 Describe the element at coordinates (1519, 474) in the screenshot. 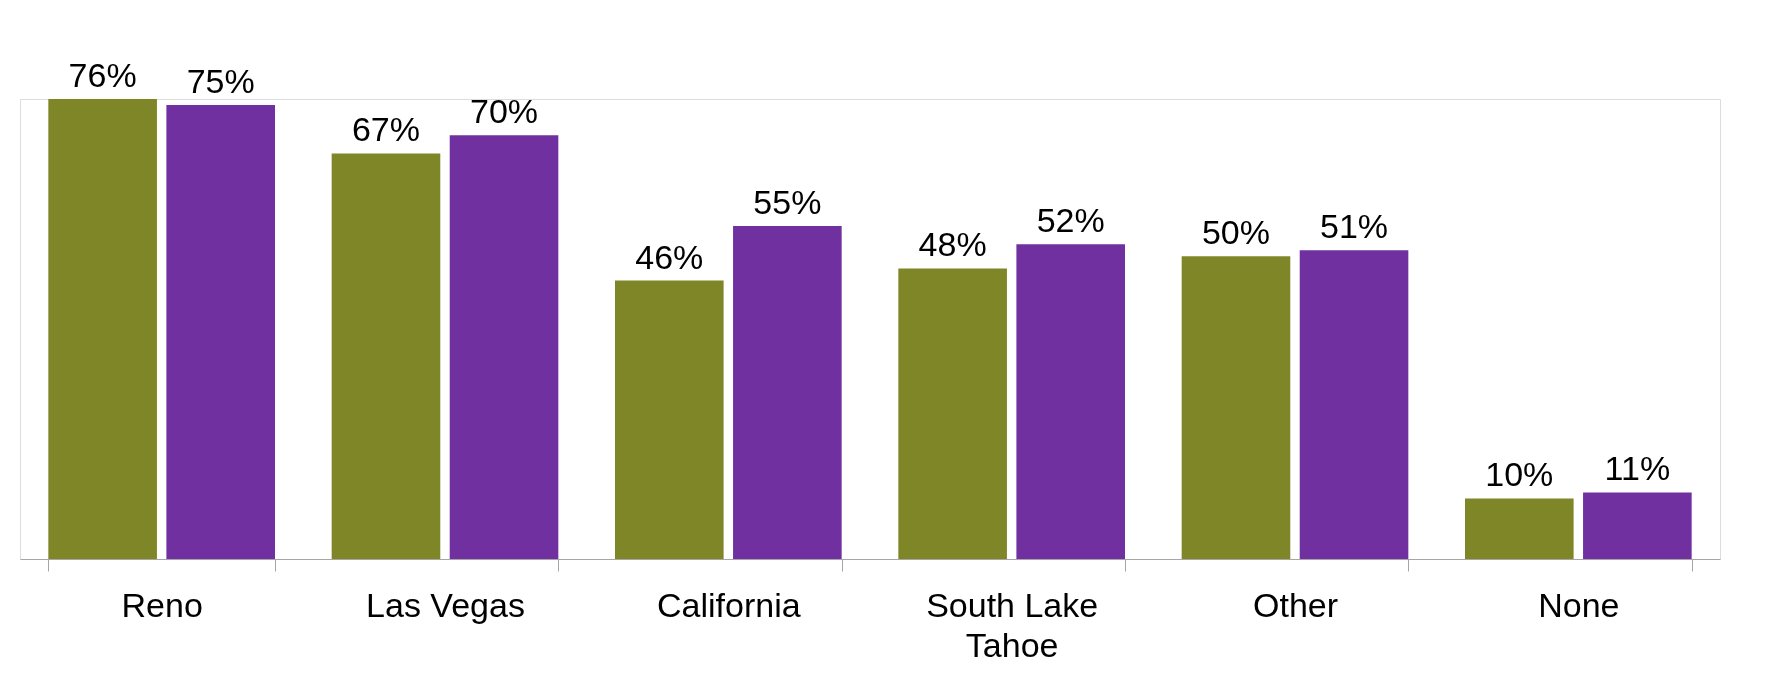

I see `data-label: 10%` at that location.